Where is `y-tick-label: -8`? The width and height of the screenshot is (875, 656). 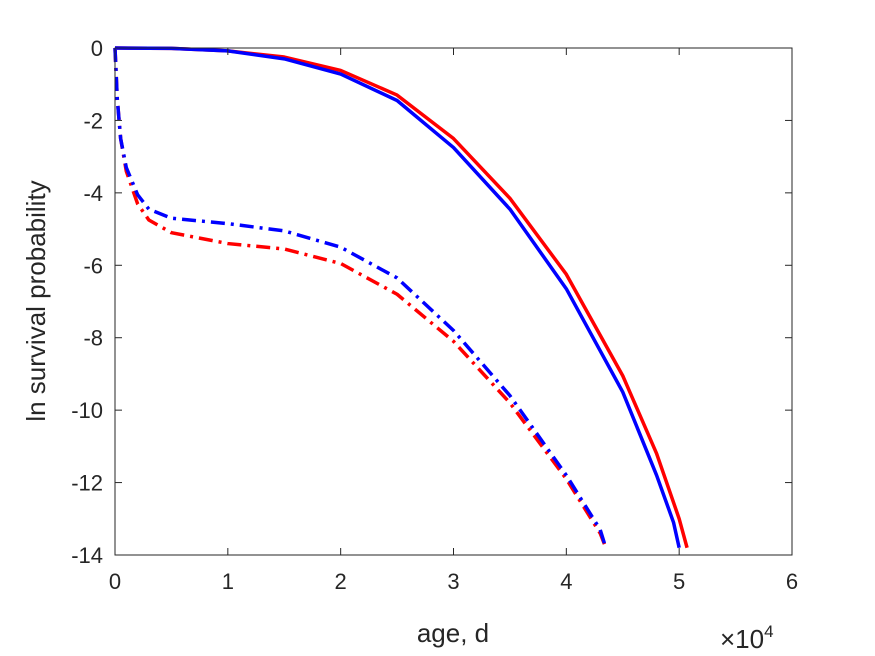 y-tick-label: -8 is located at coordinates (93, 338).